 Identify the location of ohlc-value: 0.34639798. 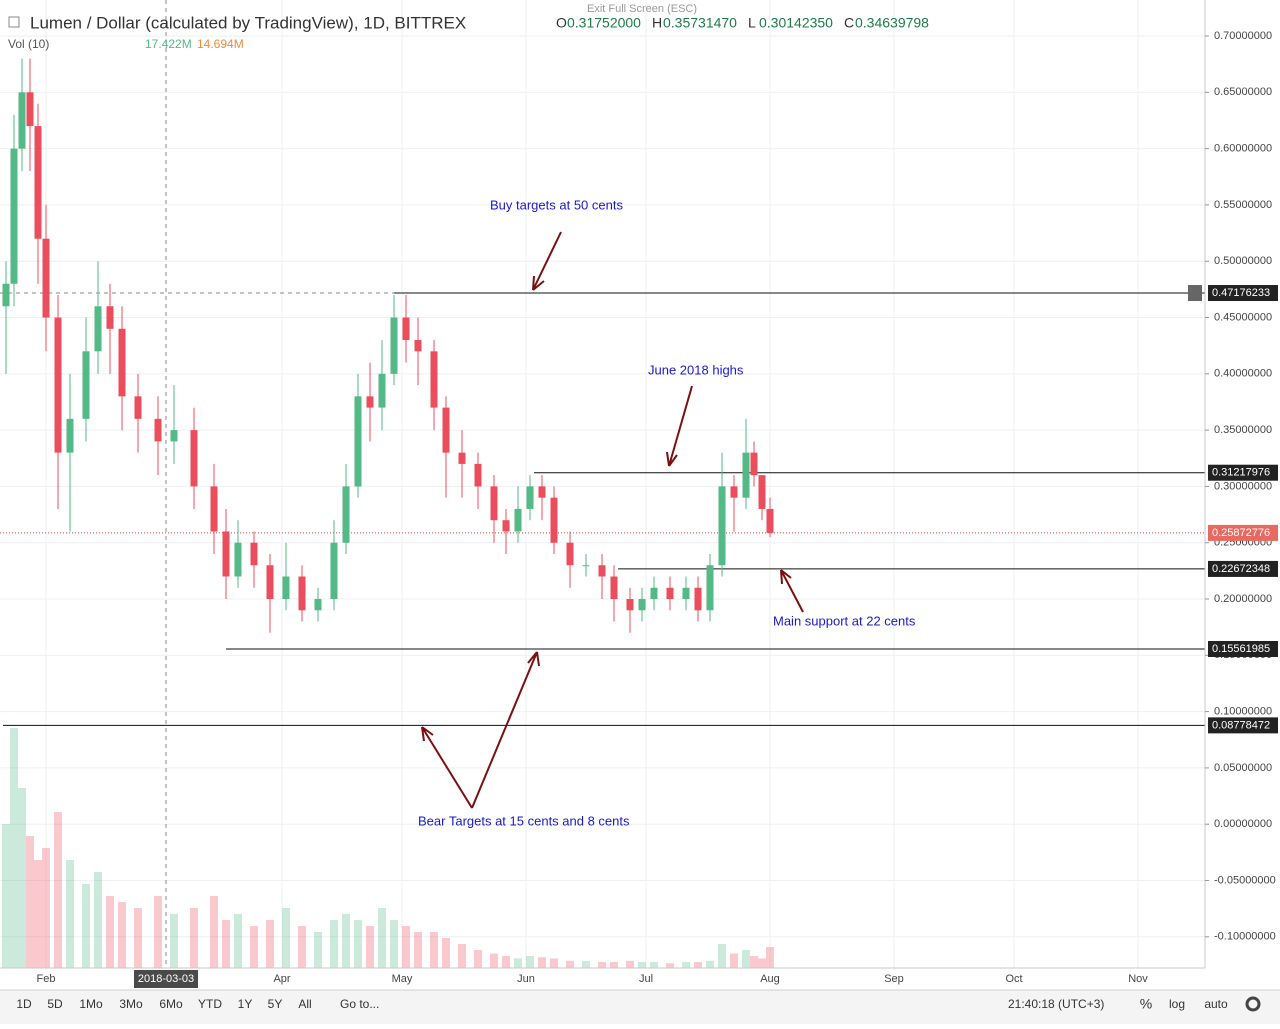
(892, 23).